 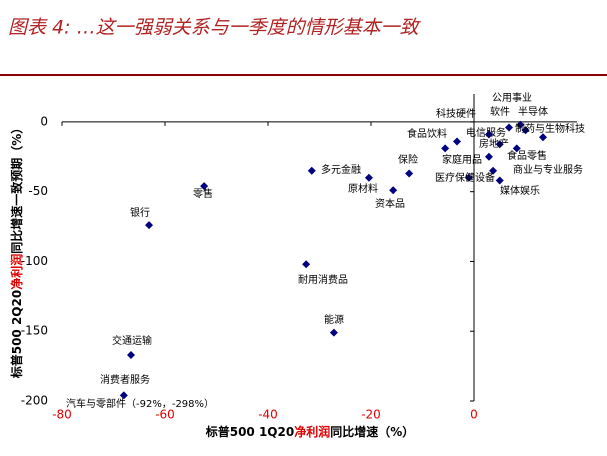 I want to click on point-label: 制药与生物科技, so click(x=550, y=128).